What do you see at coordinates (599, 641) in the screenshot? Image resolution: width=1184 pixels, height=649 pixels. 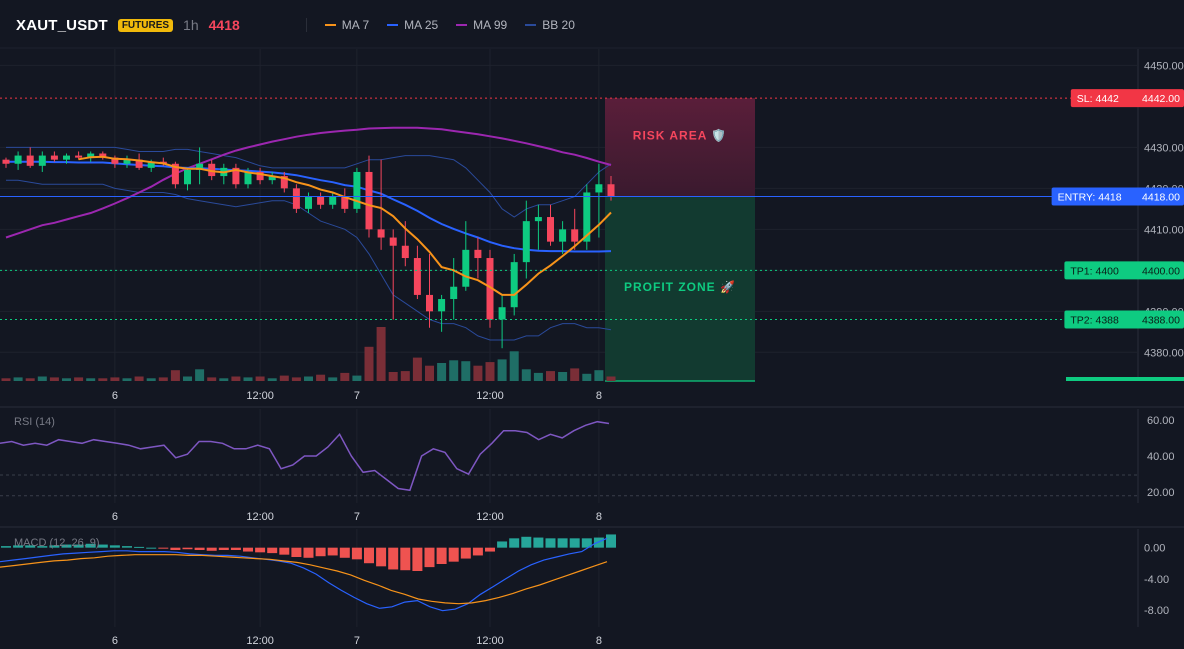 I see `macd-x-tick-label: 8` at bounding box center [599, 641].